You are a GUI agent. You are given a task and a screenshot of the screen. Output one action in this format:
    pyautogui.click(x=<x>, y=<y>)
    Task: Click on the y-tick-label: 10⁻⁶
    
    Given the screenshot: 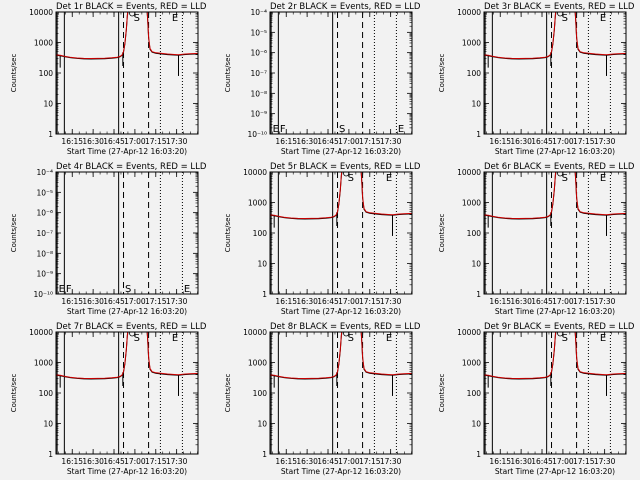 What is the action you would take?
    pyautogui.click(x=44, y=213)
    